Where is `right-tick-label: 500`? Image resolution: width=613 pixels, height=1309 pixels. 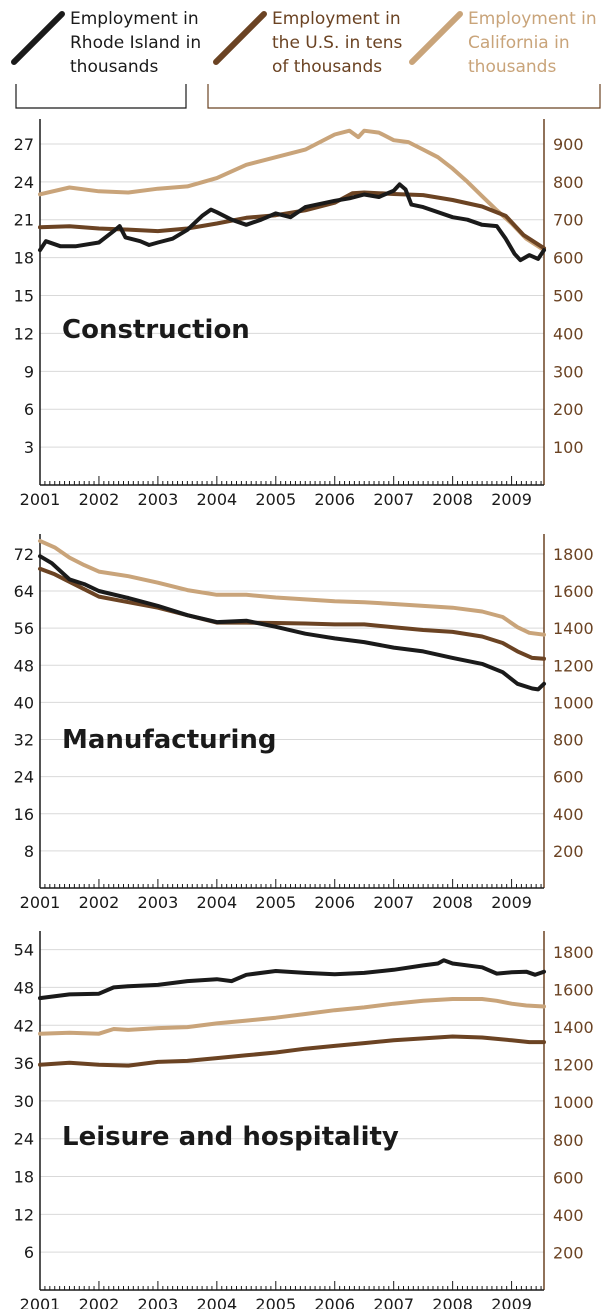 right-tick-label: 500 is located at coordinates (568, 296).